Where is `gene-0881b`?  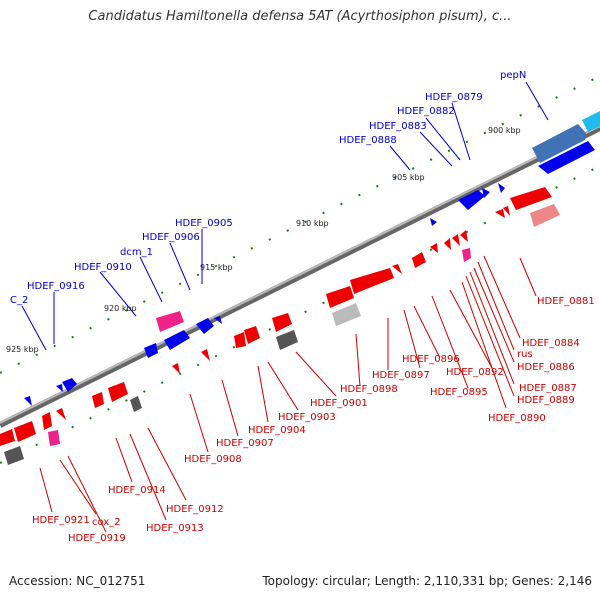 gene-0881b is located at coordinates (545, 215).